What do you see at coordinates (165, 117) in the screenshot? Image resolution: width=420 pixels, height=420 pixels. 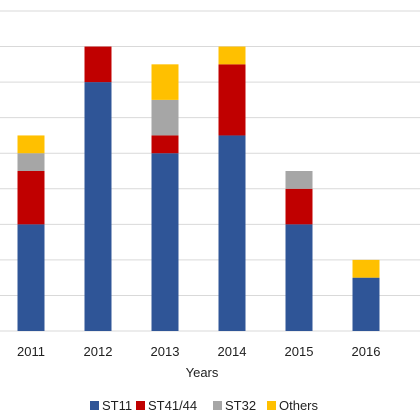 I see `bar-segment-2013-st32` at bounding box center [165, 117].